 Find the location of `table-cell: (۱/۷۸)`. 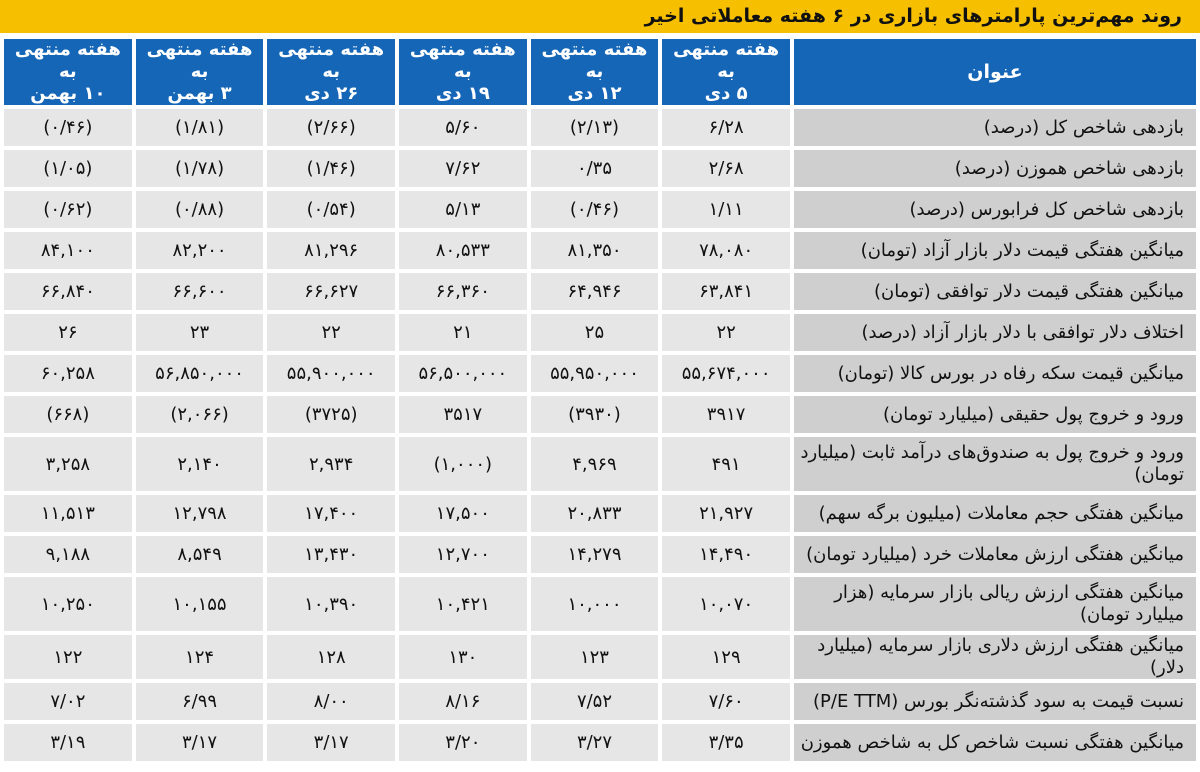

table-cell: (۱/۷۸) is located at coordinates (199, 168).